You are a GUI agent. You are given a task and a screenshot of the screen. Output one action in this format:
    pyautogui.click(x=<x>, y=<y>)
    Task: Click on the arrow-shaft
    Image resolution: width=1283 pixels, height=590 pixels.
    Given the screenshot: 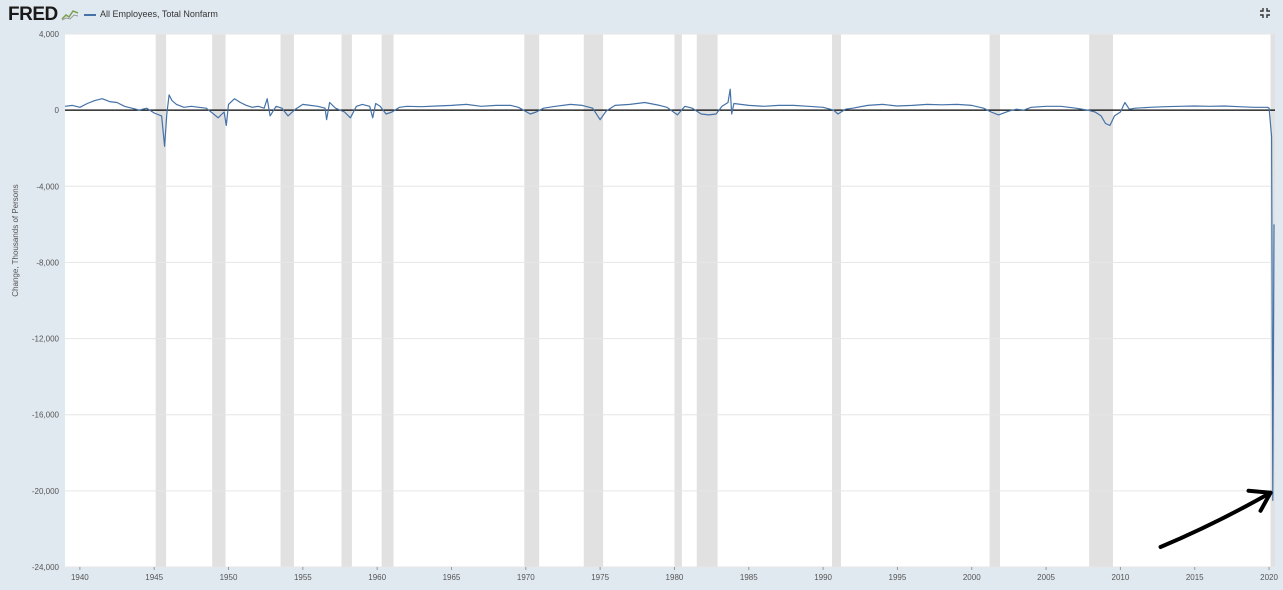 What is the action you would take?
    pyautogui.click(x=1215, y=520)
    